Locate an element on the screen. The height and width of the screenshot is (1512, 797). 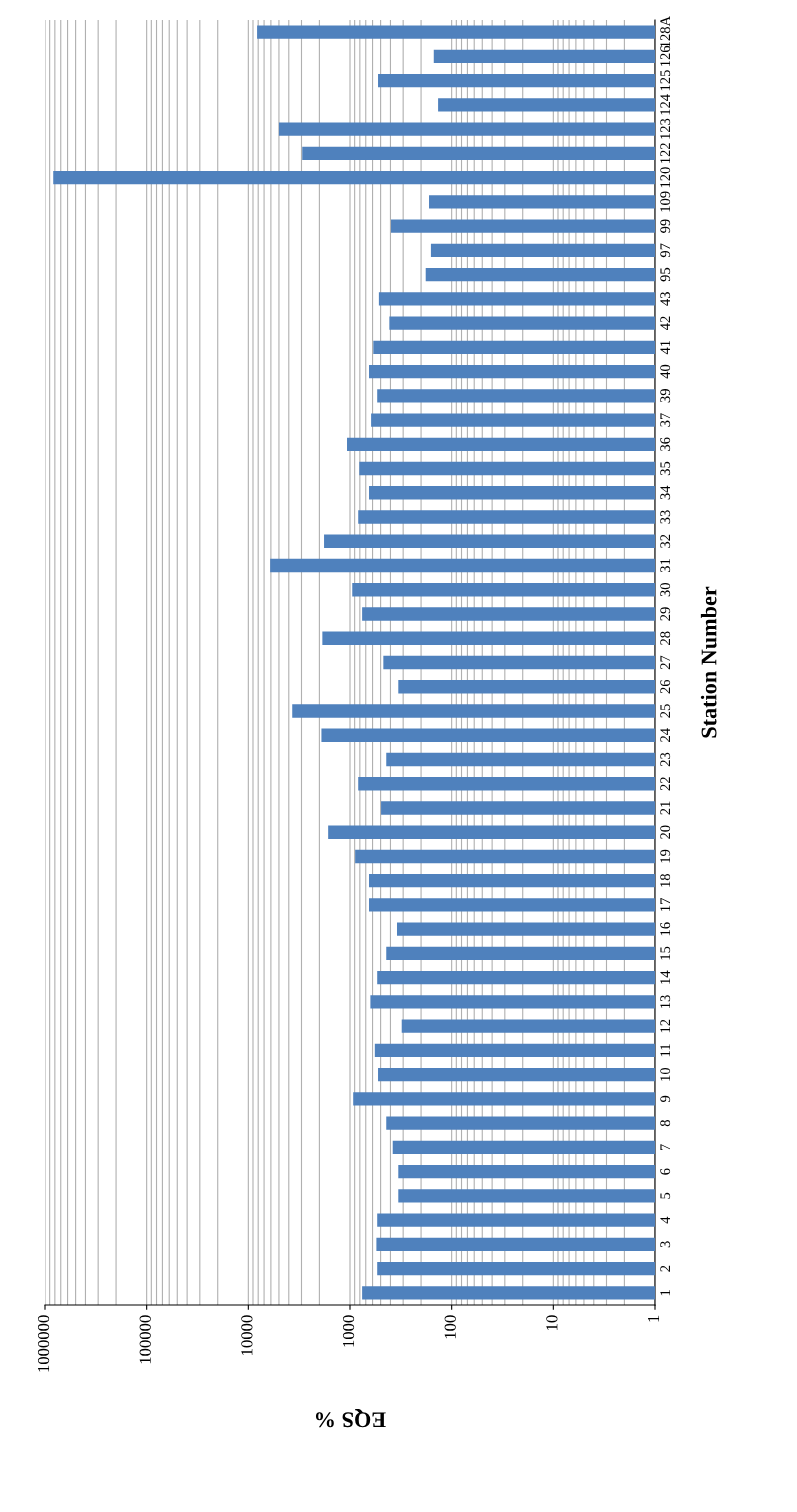
y-tick-label: 28 is located at coordinates (665, 638).